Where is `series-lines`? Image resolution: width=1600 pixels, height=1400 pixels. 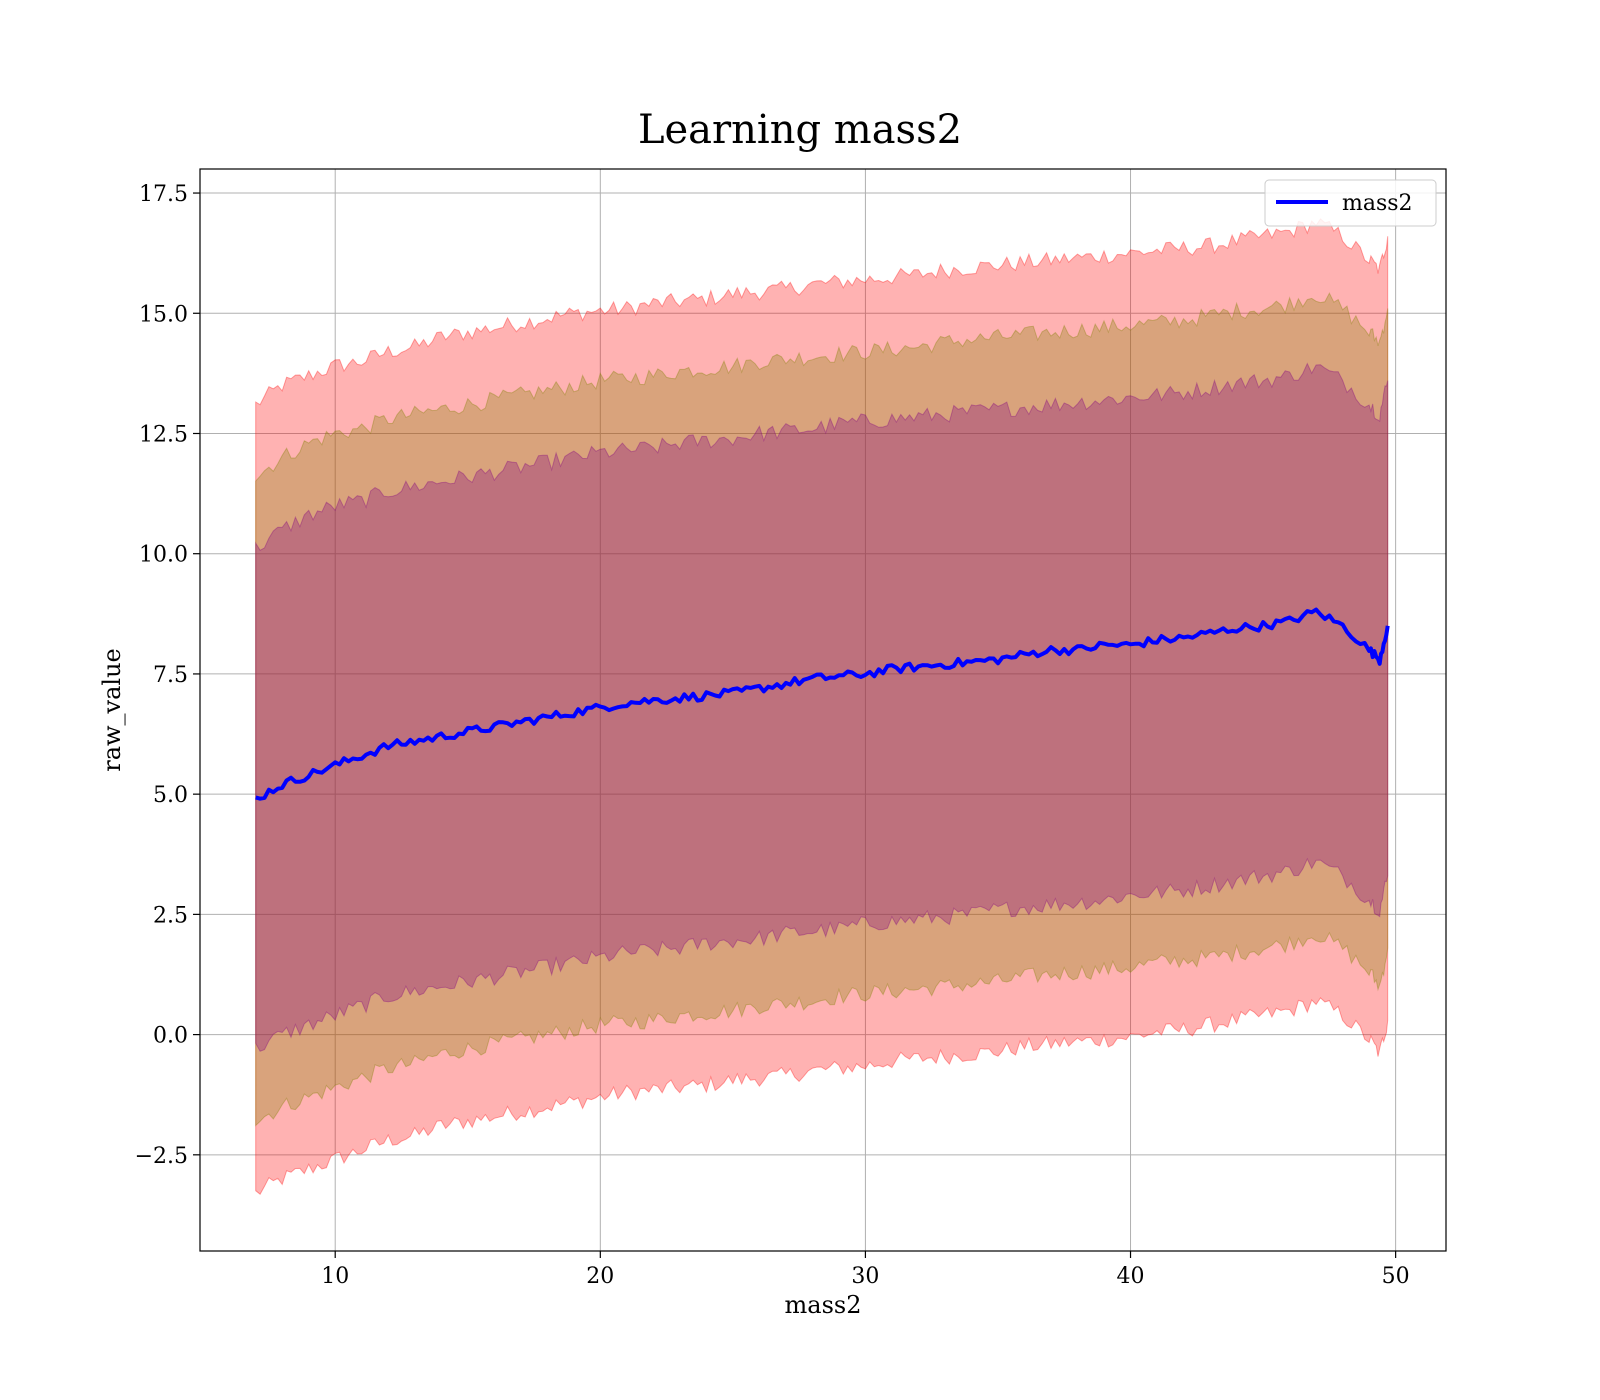 series-lines is located at coordinates (822, 704).